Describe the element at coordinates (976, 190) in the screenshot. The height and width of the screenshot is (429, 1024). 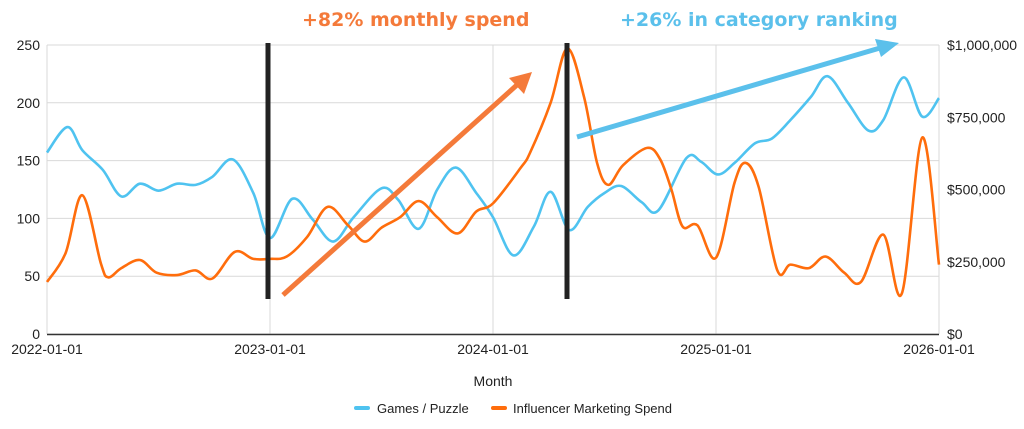
I see `right-tick-label: $500,000` at that location.